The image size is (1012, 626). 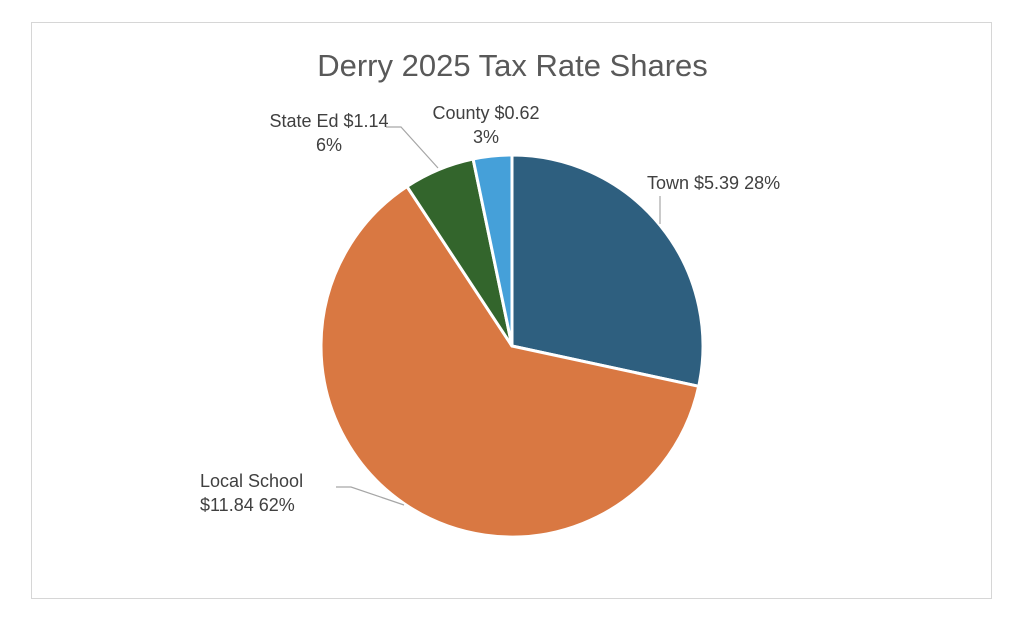 What do you see at coordinates (328, 133) in the screenshot?
I see `data-label-state-ed: State Ed $1.14 6%` at bounding box center [328, 133].